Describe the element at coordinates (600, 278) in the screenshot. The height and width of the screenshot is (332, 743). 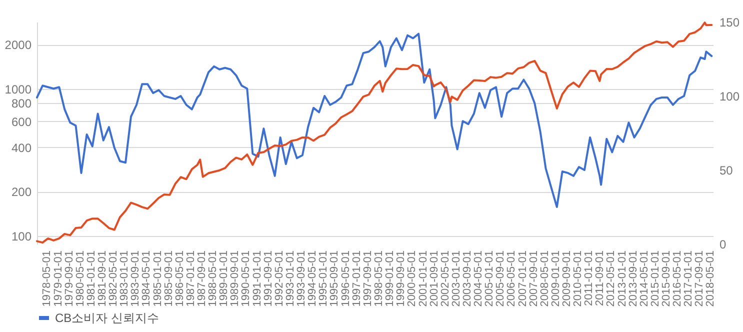
I see `x-tick-label: 2011-09-01` at that location.